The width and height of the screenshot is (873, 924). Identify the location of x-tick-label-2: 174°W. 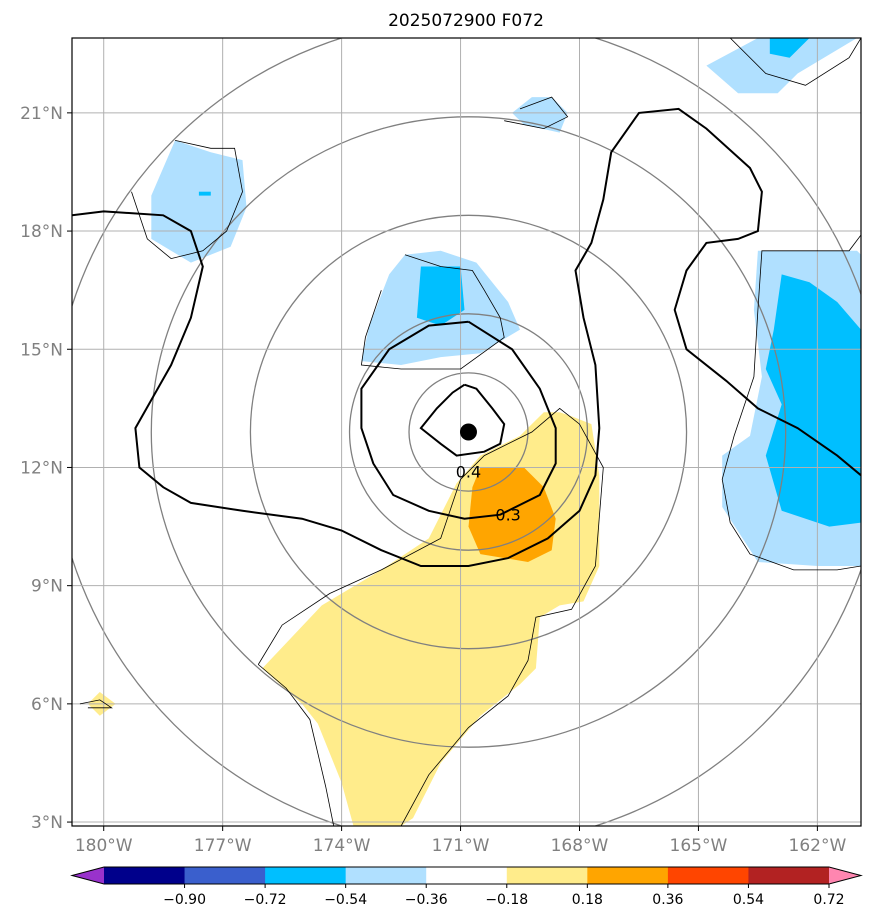
(342, 846).